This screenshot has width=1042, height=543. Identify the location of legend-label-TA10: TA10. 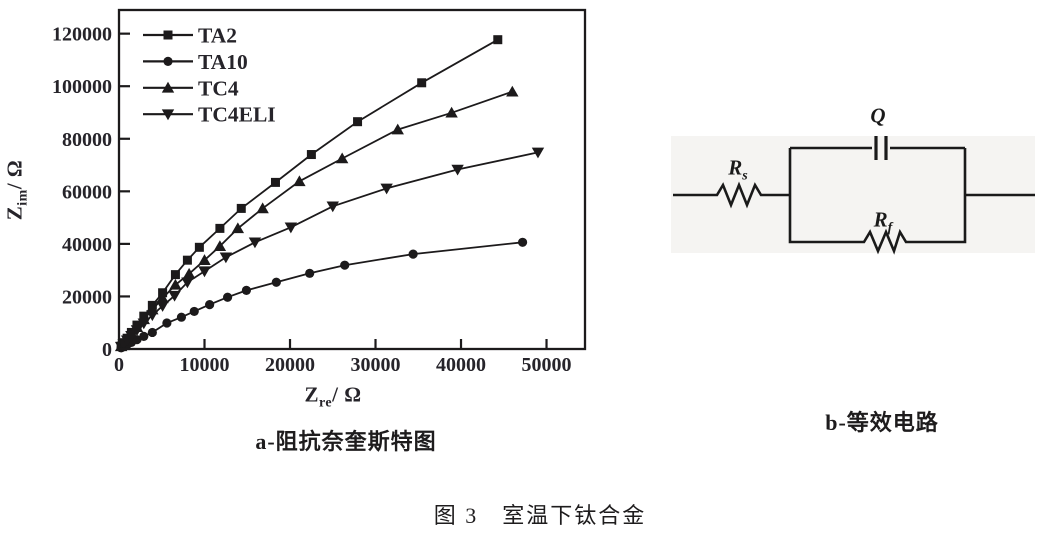
(223, 62).